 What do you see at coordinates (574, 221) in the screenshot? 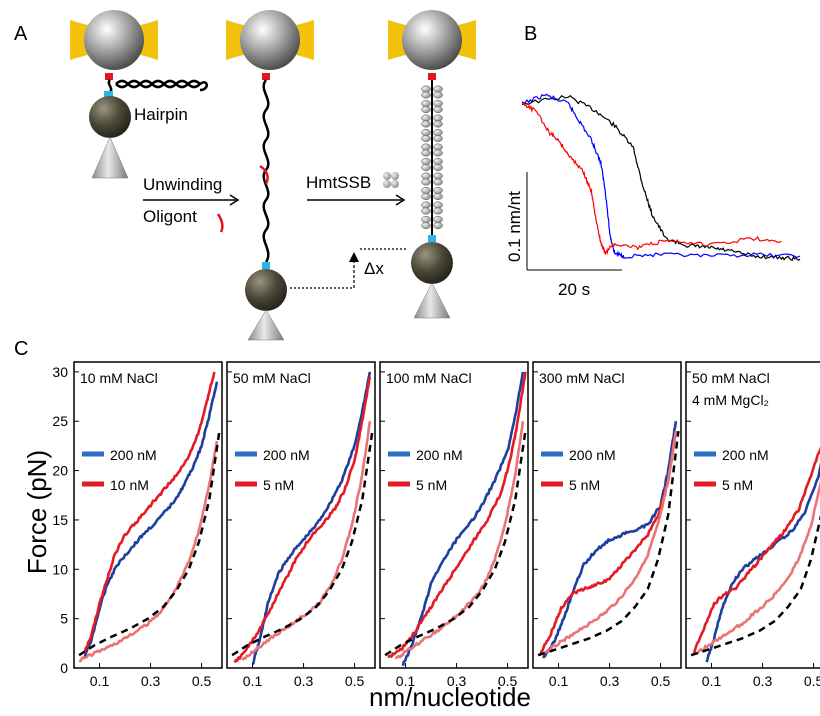
I see `trace-scale-bars` at bounding box center [574, 221].